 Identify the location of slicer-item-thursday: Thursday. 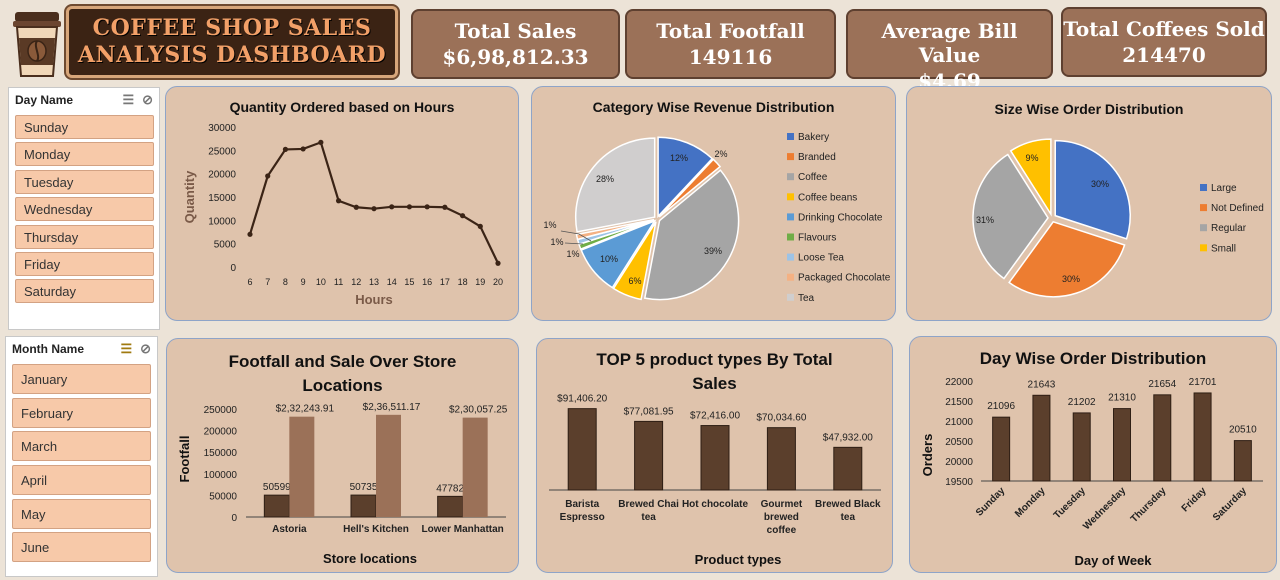
(84, 237).